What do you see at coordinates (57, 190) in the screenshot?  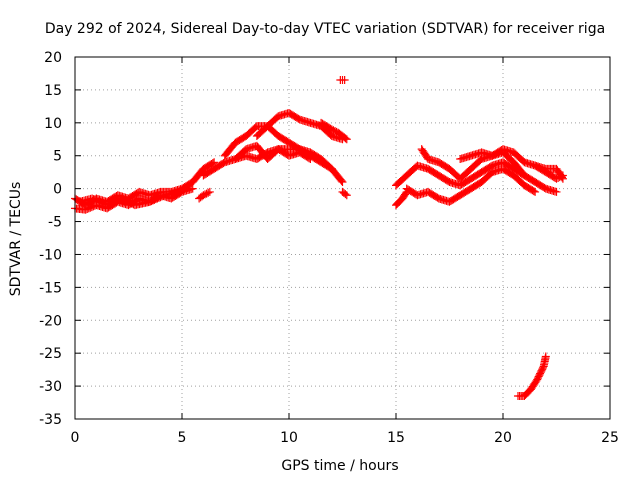 I see `y-tick-label: 0` at bounding box center [57, 190].